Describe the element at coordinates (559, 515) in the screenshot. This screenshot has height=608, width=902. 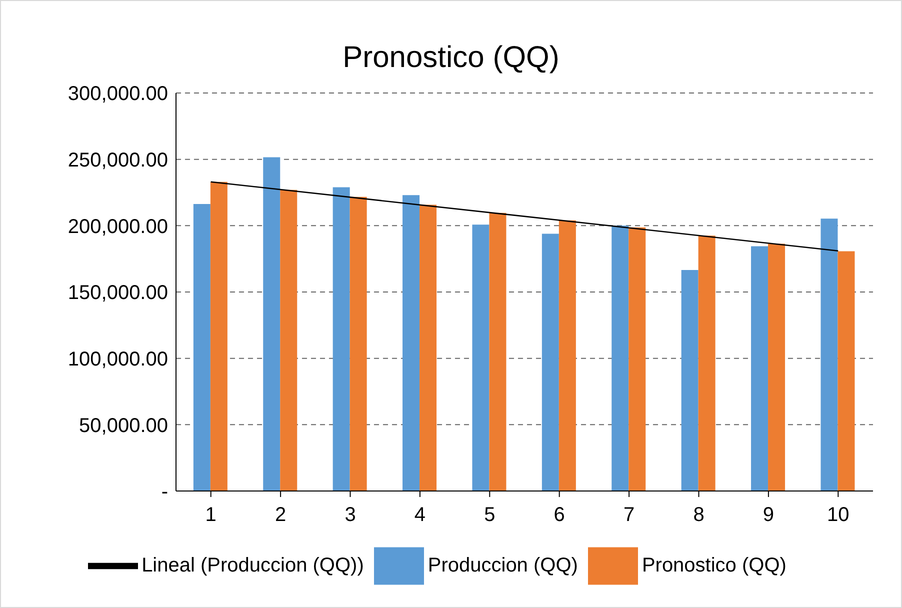
I see `x-tick-label: 6` at that location.